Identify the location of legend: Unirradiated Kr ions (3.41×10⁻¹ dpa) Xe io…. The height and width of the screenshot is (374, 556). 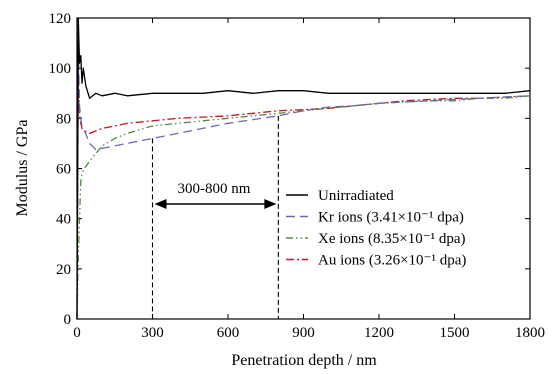
(376, 228).